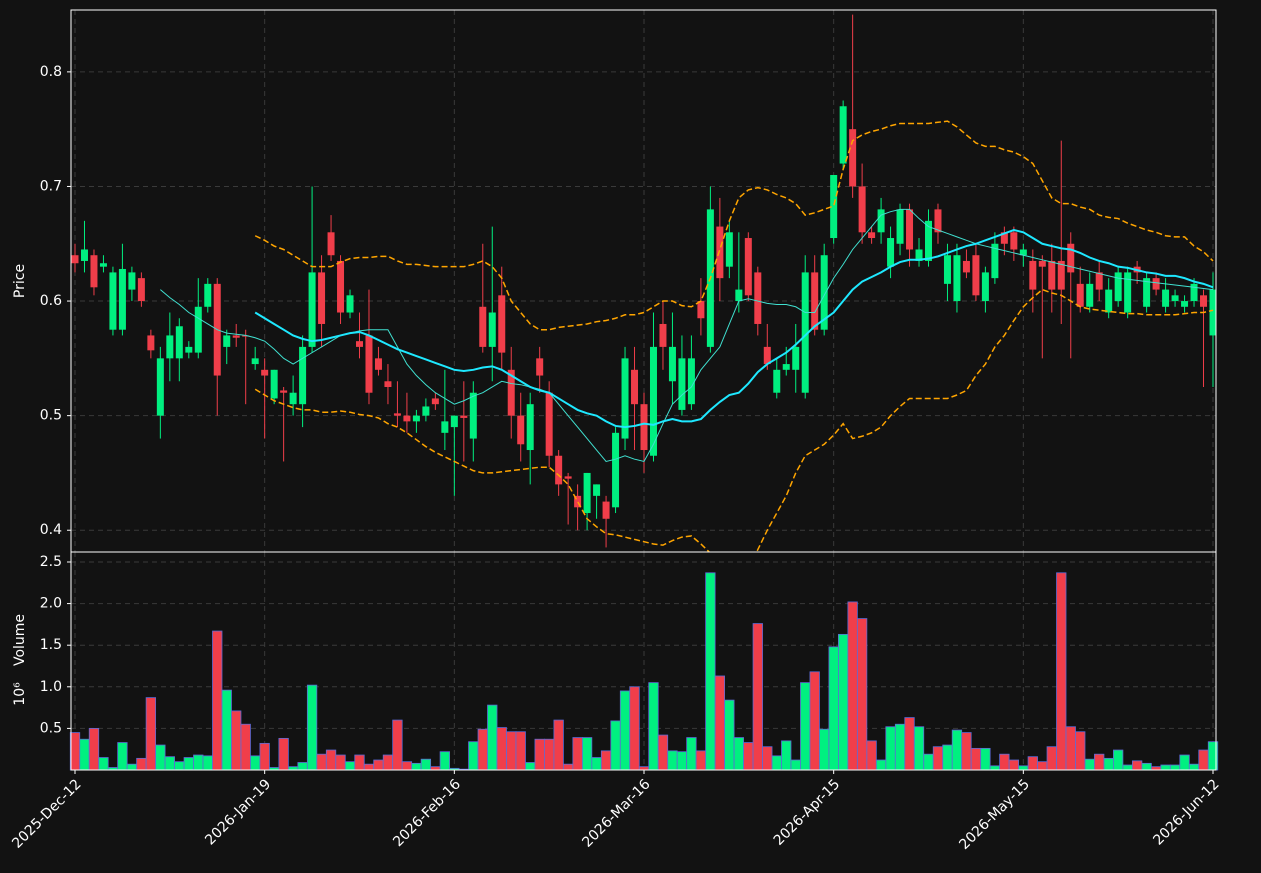 The image size is (1261, 873). Describe the element at coordinates (51, 687) in the screenshot. I see `y-tick-label: 1.0` at that location.